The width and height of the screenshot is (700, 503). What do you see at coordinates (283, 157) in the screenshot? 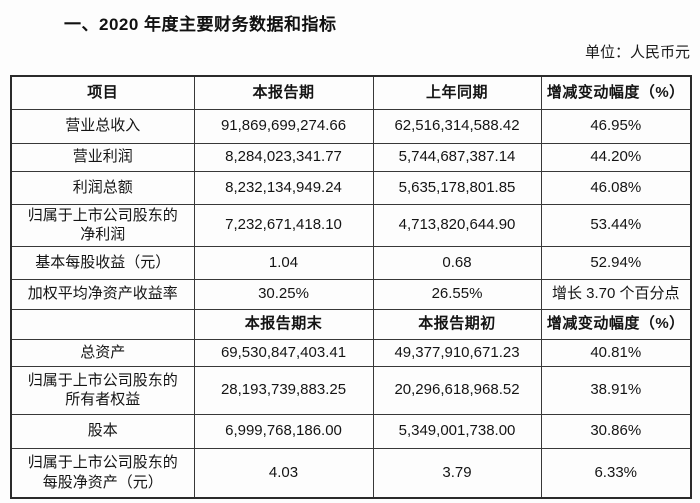
I see `value-current: 8,284,023,341.77` at bounding box center [283, 157].